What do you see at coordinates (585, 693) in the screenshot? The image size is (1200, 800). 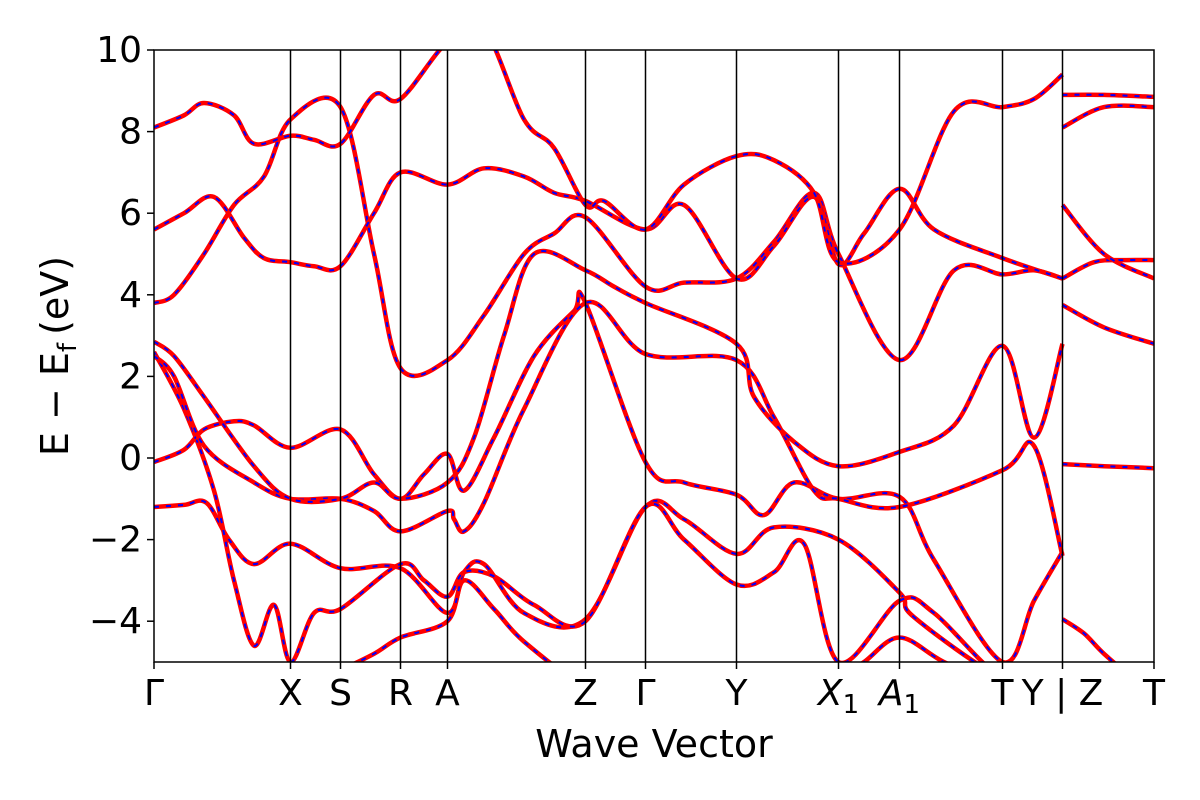 I see `x-tick-label: Z` at bounding box center [585, 693].